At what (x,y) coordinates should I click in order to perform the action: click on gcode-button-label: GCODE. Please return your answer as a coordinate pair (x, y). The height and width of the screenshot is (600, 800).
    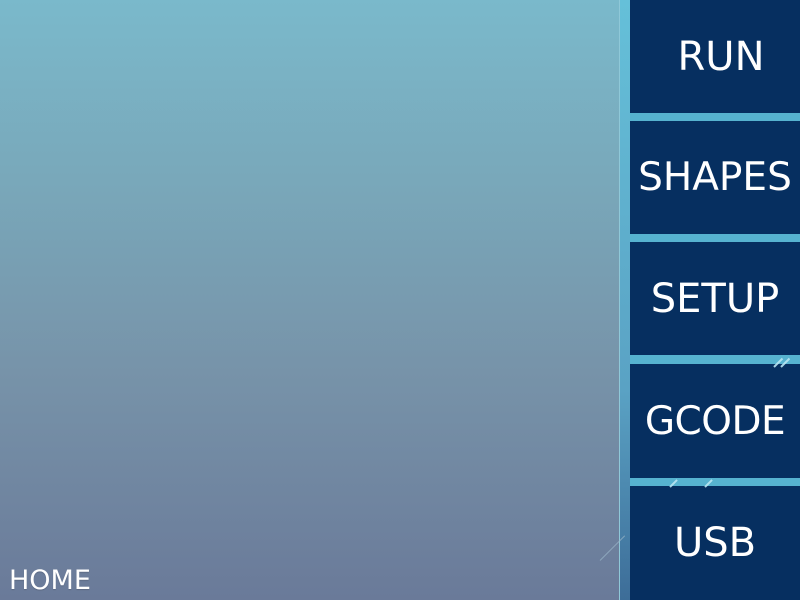
    Looking at the image, I should click on (715, 421).